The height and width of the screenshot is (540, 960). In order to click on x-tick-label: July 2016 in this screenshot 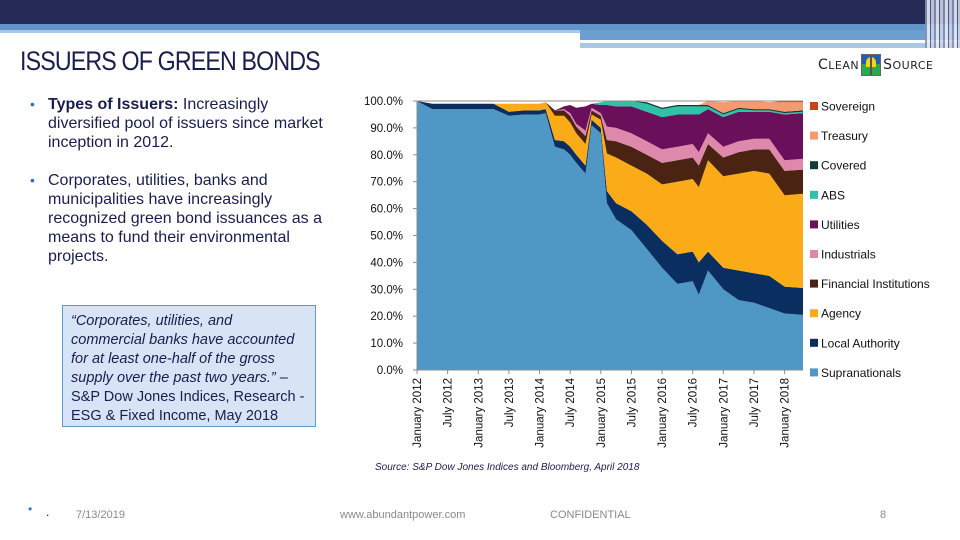, I will do `click(694, 402)`.